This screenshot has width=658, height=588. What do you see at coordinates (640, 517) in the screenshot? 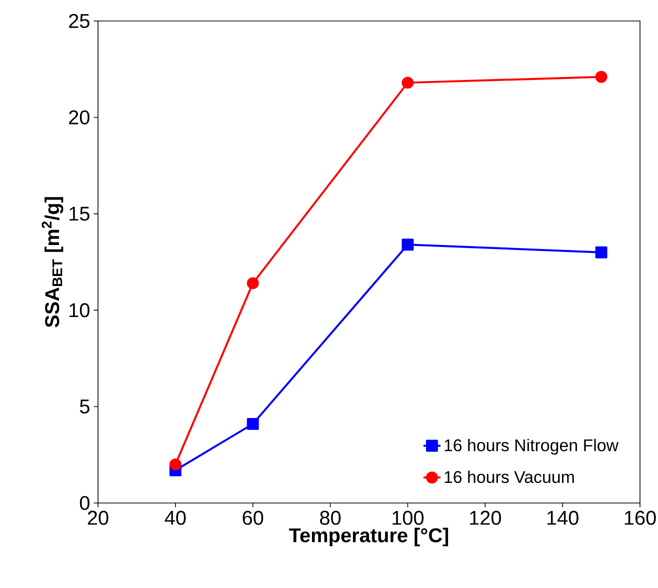
I see `x-tick-label: 160` at bounding box center [640, 517].